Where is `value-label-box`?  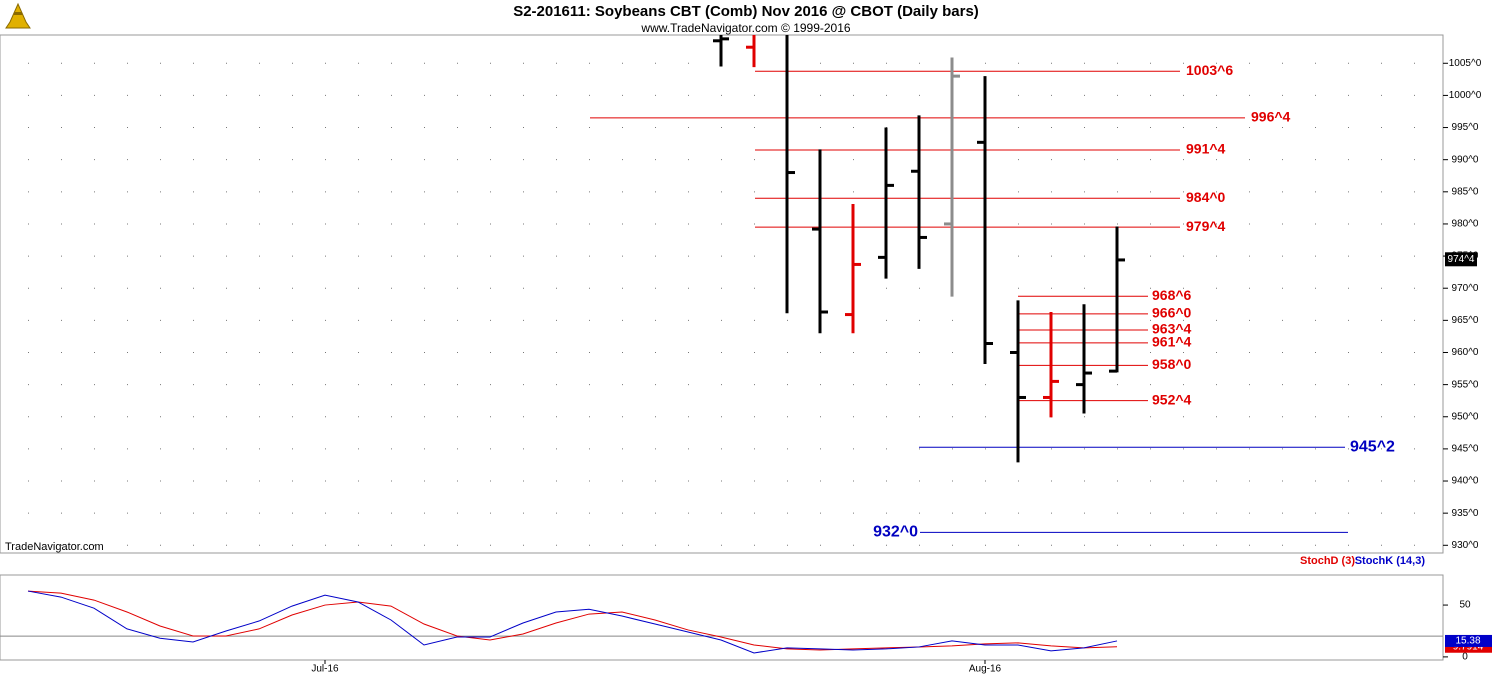
value-label-box is located at coordinates (1468, 640).